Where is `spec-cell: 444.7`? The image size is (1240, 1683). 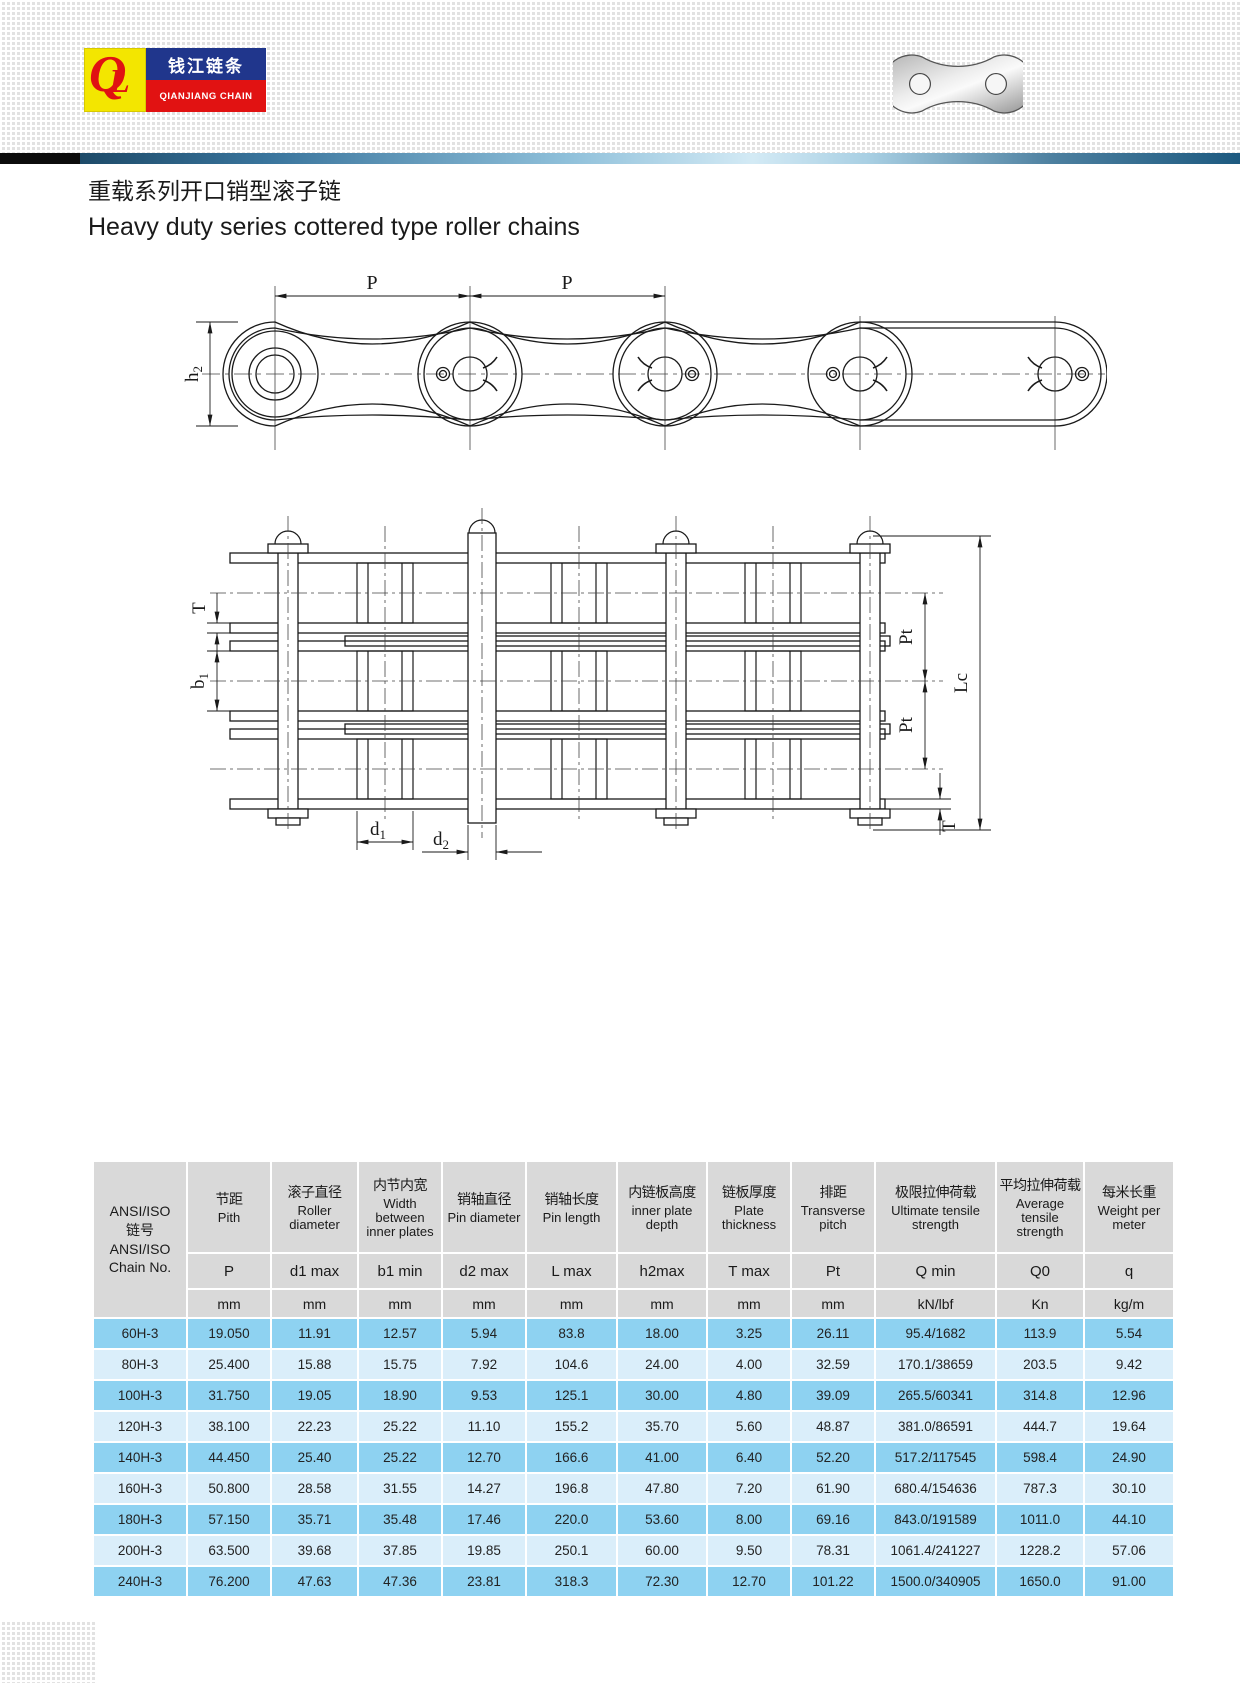
spec-cell: 444.7 is located at coordinates (1040, 1426).